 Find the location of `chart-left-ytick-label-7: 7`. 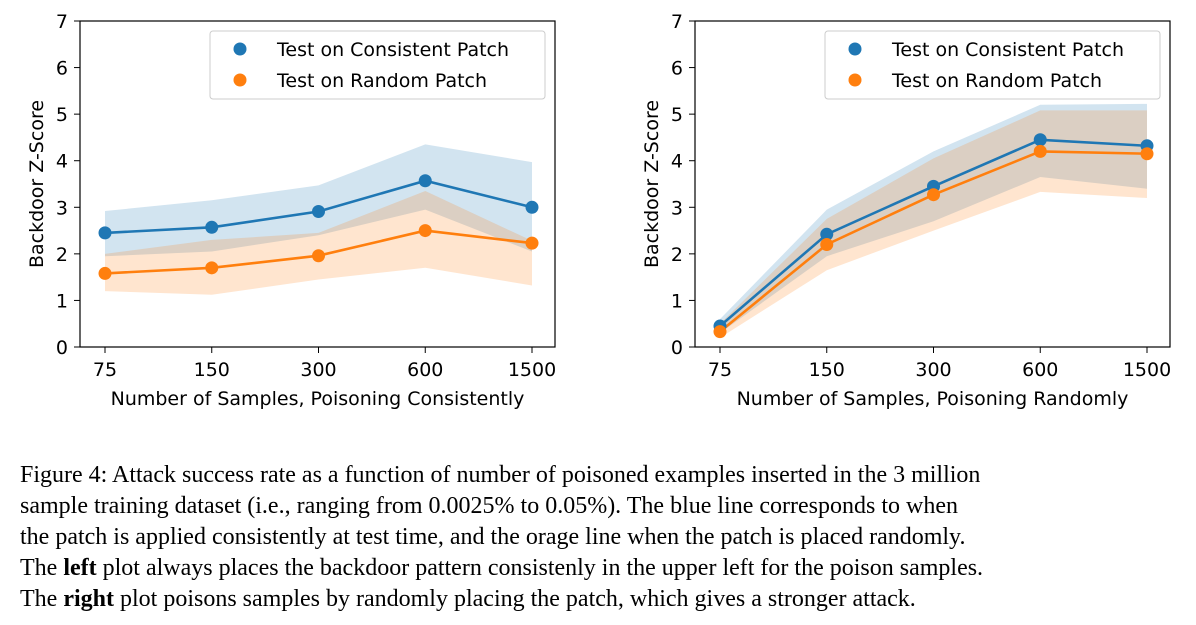

chart-left-ytick-label-7: 7 is located at coordinates (62, 22).